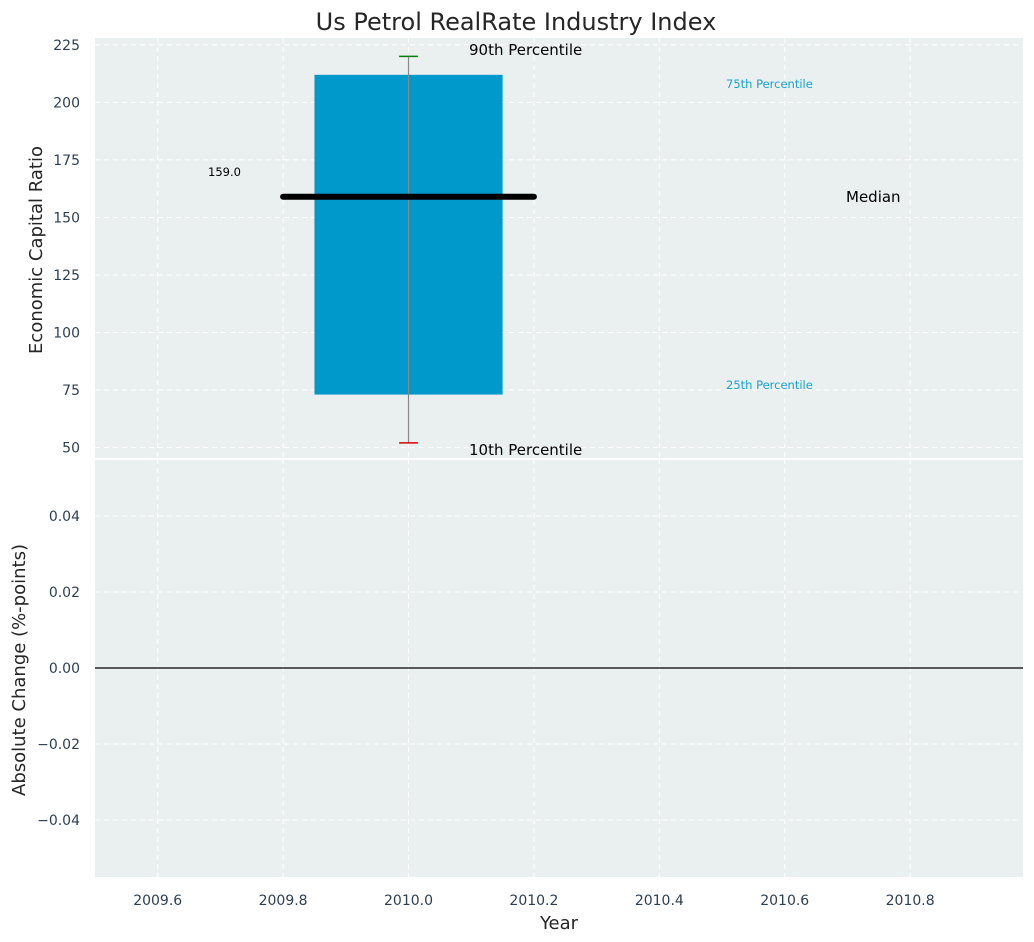 This screenshot has height=942, width=1034. Describe the element at coordinates (71, 391) in the screenshot. I see `top-y-tick-label: 75` at that location.